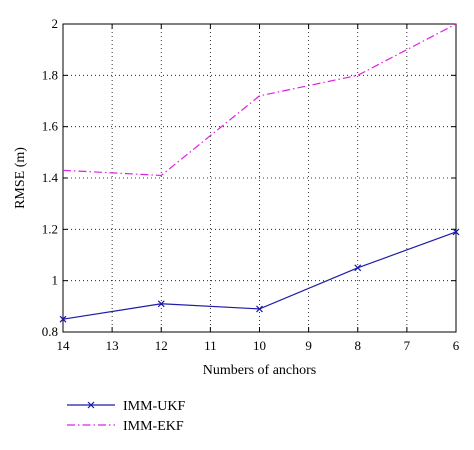  I want to click on legend-item-imm-ekf: IMM-EKF, so click(125, 426).